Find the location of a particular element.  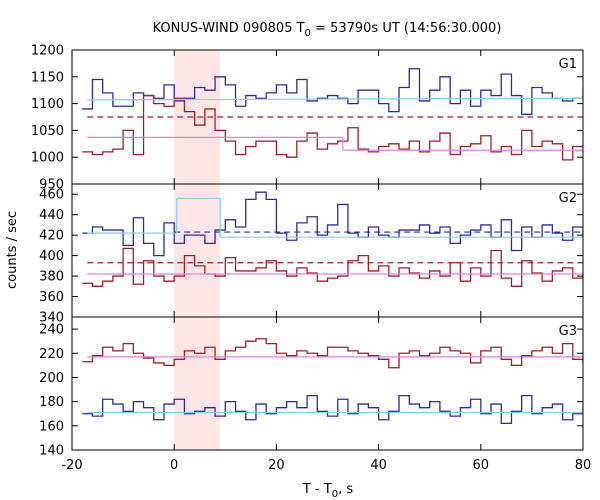

y-tick-label: 140 is located at coordinates (51, 451).